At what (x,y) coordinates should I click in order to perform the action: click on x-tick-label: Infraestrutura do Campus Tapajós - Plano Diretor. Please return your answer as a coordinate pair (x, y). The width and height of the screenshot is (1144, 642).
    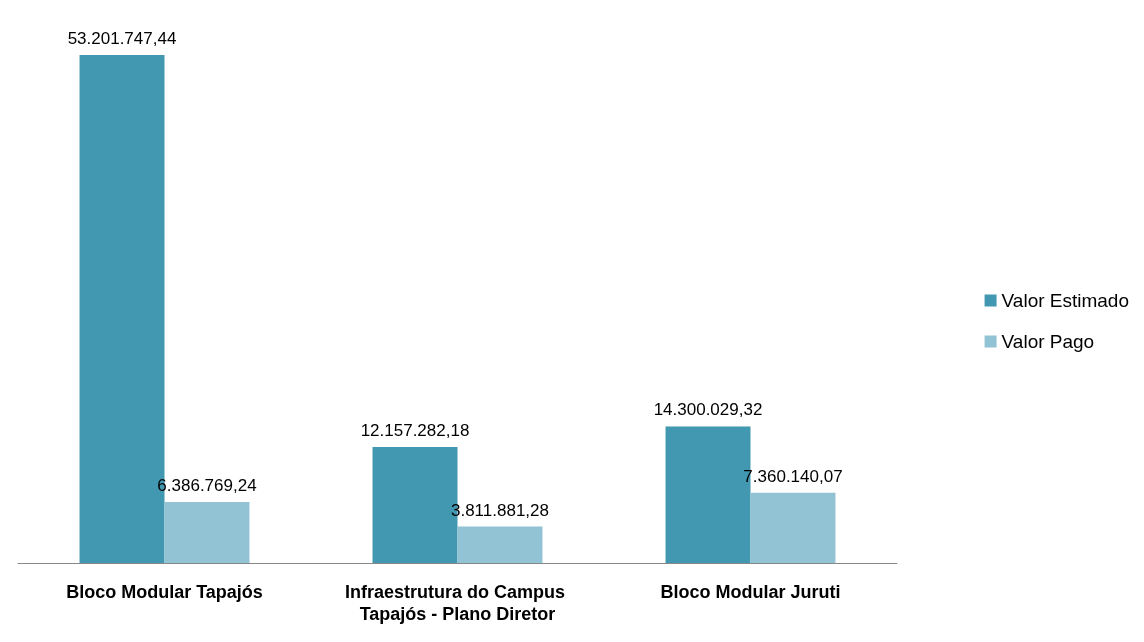
    Looking at the image, I should click on (457, 603).